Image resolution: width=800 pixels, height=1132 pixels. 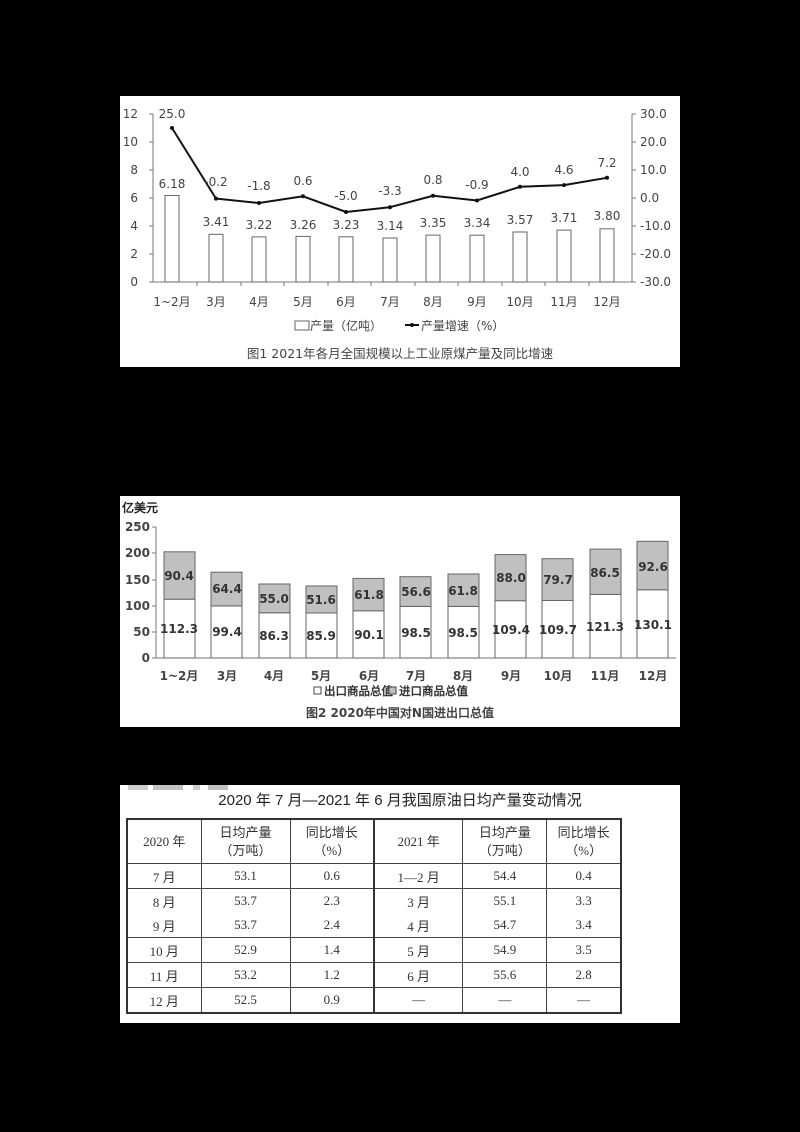 I want to click on bar-legend-swatch, so click(x=302, y=325).